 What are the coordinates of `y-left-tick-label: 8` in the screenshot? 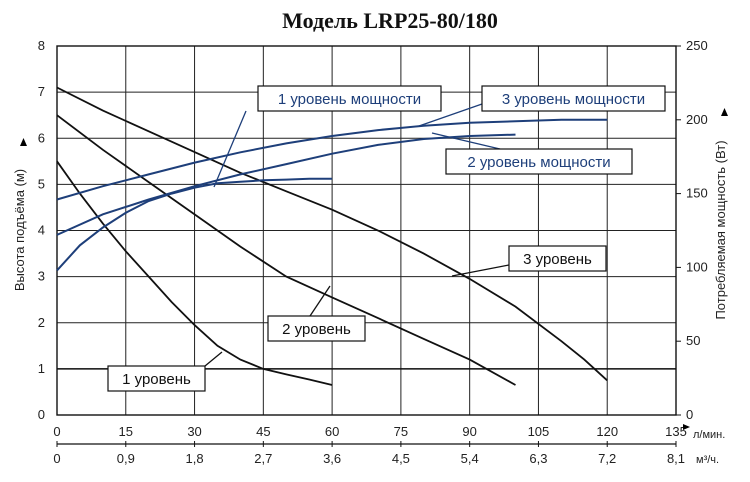 It's located at (41, 45).